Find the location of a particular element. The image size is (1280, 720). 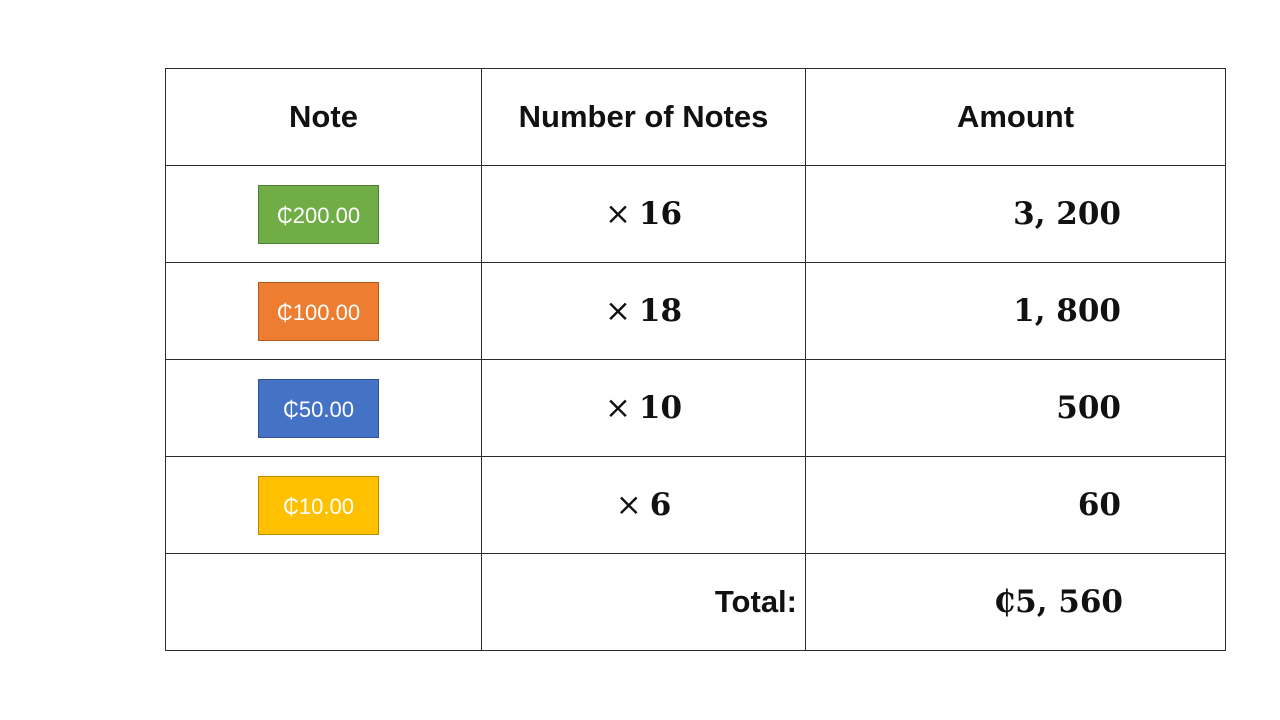

header-number-of-notes: Number of Notes is located at coordinates (643, 117).